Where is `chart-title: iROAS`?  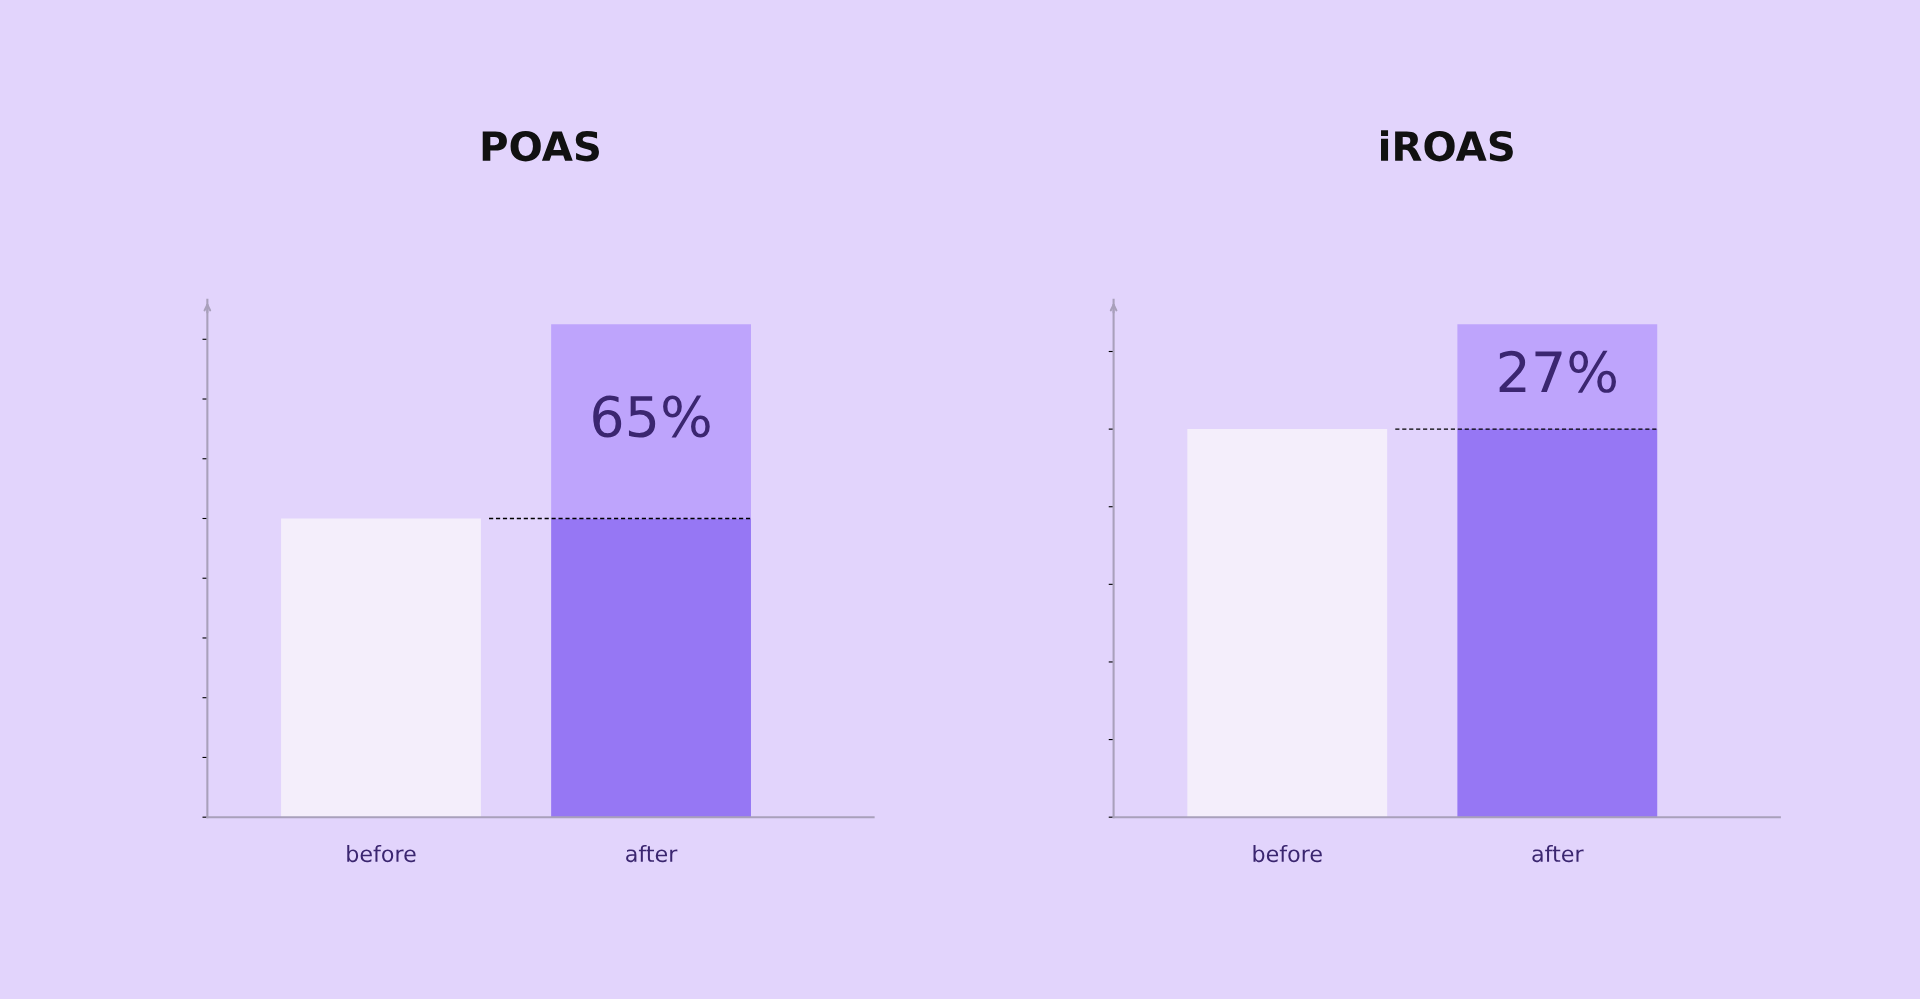
chart-title: iROAS is located at coordinates (1447, 146).